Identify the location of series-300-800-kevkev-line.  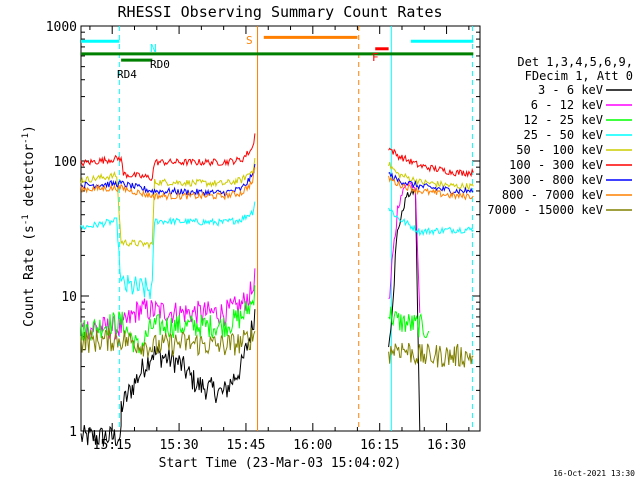
(431, 183).